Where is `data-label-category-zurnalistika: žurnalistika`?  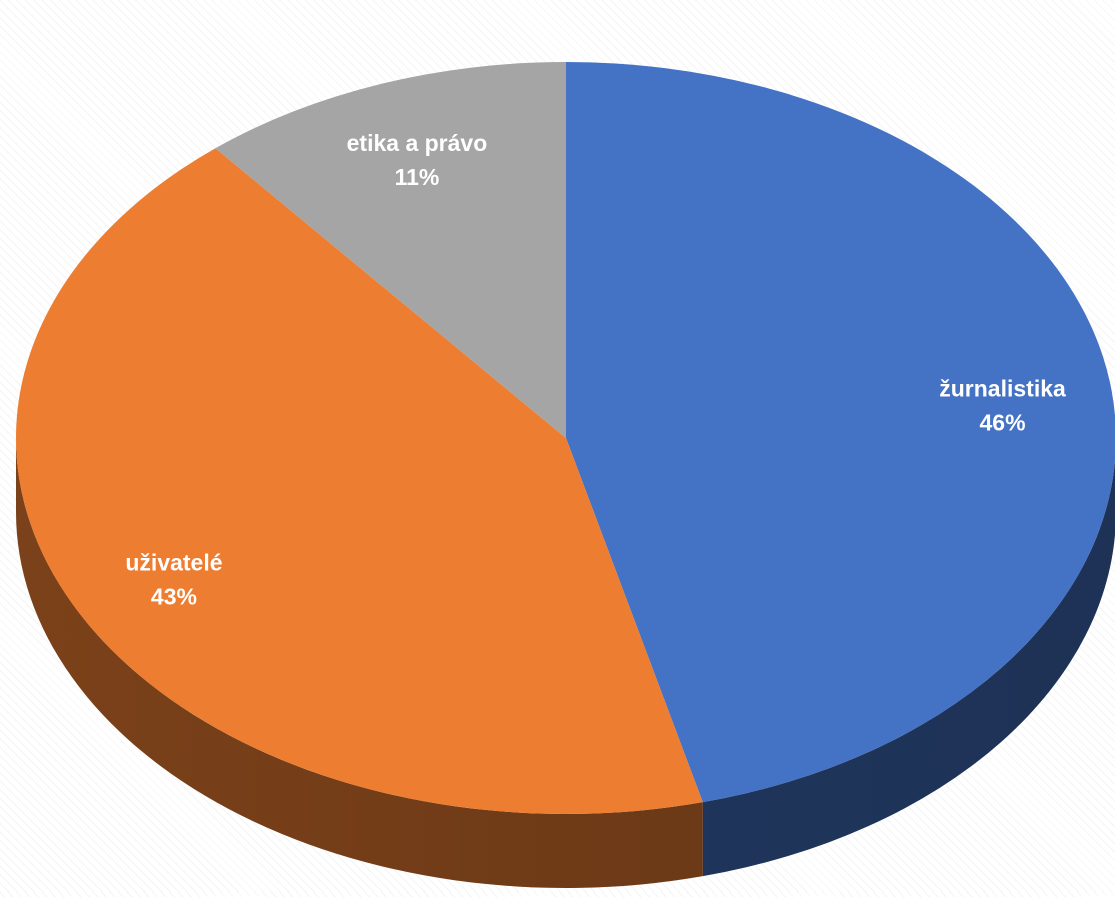
data-label-category-zurnalistika: žurnalistika is located at coordinates (1002, 388).